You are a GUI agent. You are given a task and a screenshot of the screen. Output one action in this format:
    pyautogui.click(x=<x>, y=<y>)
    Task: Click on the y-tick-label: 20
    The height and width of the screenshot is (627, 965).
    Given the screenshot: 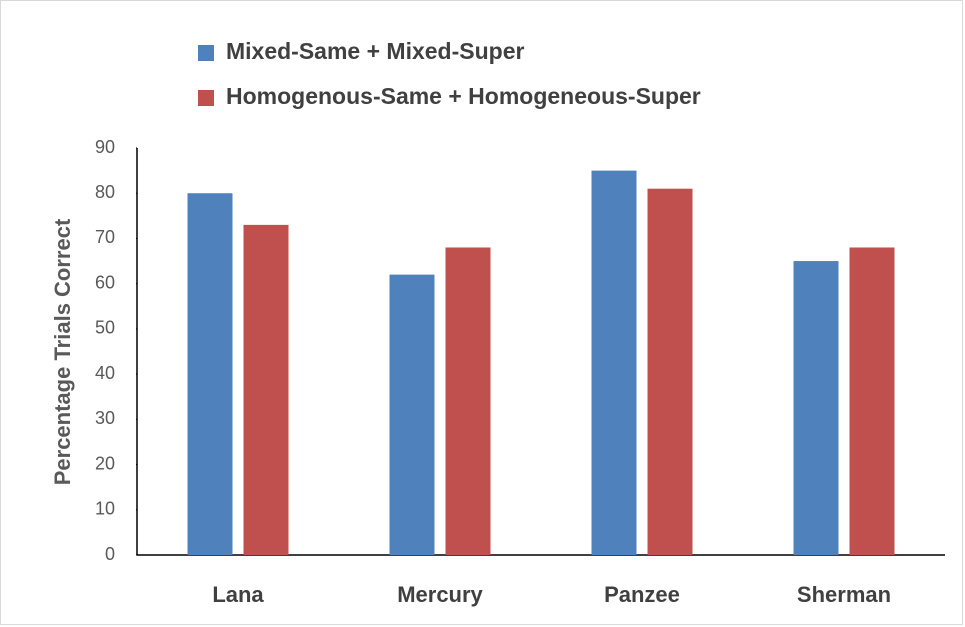 What is the action you would take?
    pyautogui.click(x=105, y=463)
    